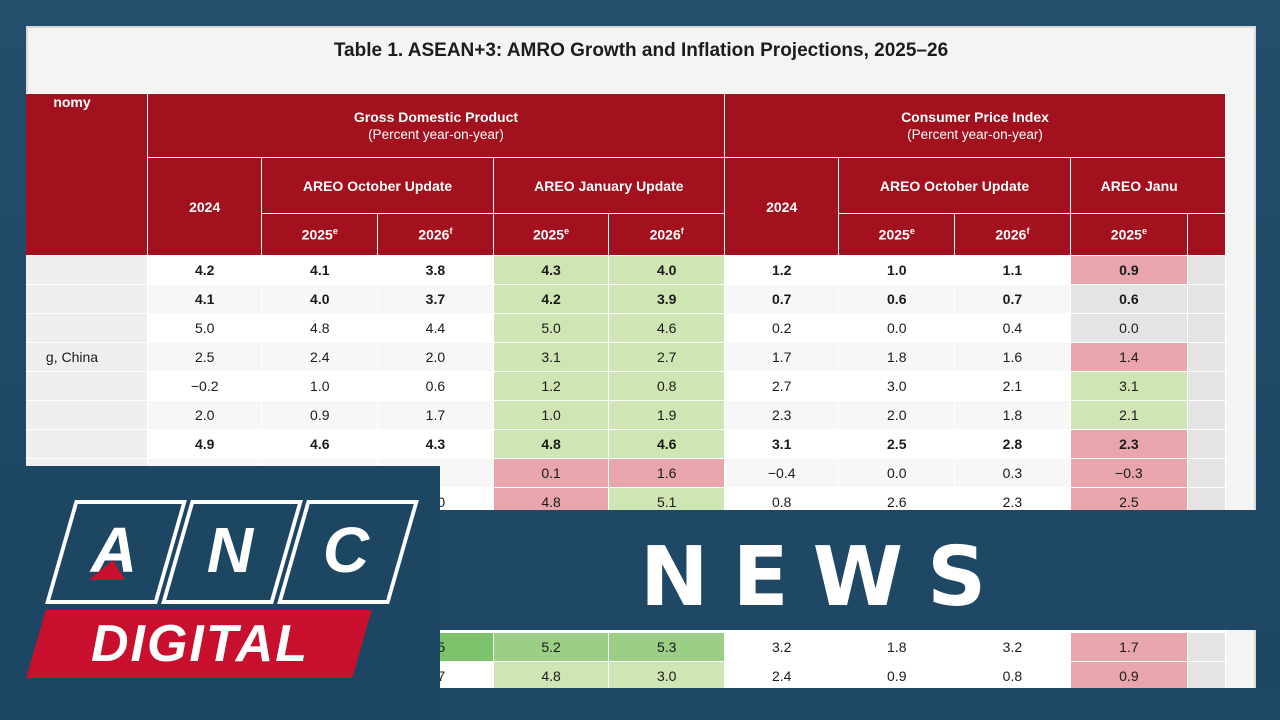 This screenshot has width=1280, height=720. What do you see at coordinates (436, 134) in the screenshot?
I see `gdp-subtitle: (Percent year-on-year)` at bounding box center [436, 134].